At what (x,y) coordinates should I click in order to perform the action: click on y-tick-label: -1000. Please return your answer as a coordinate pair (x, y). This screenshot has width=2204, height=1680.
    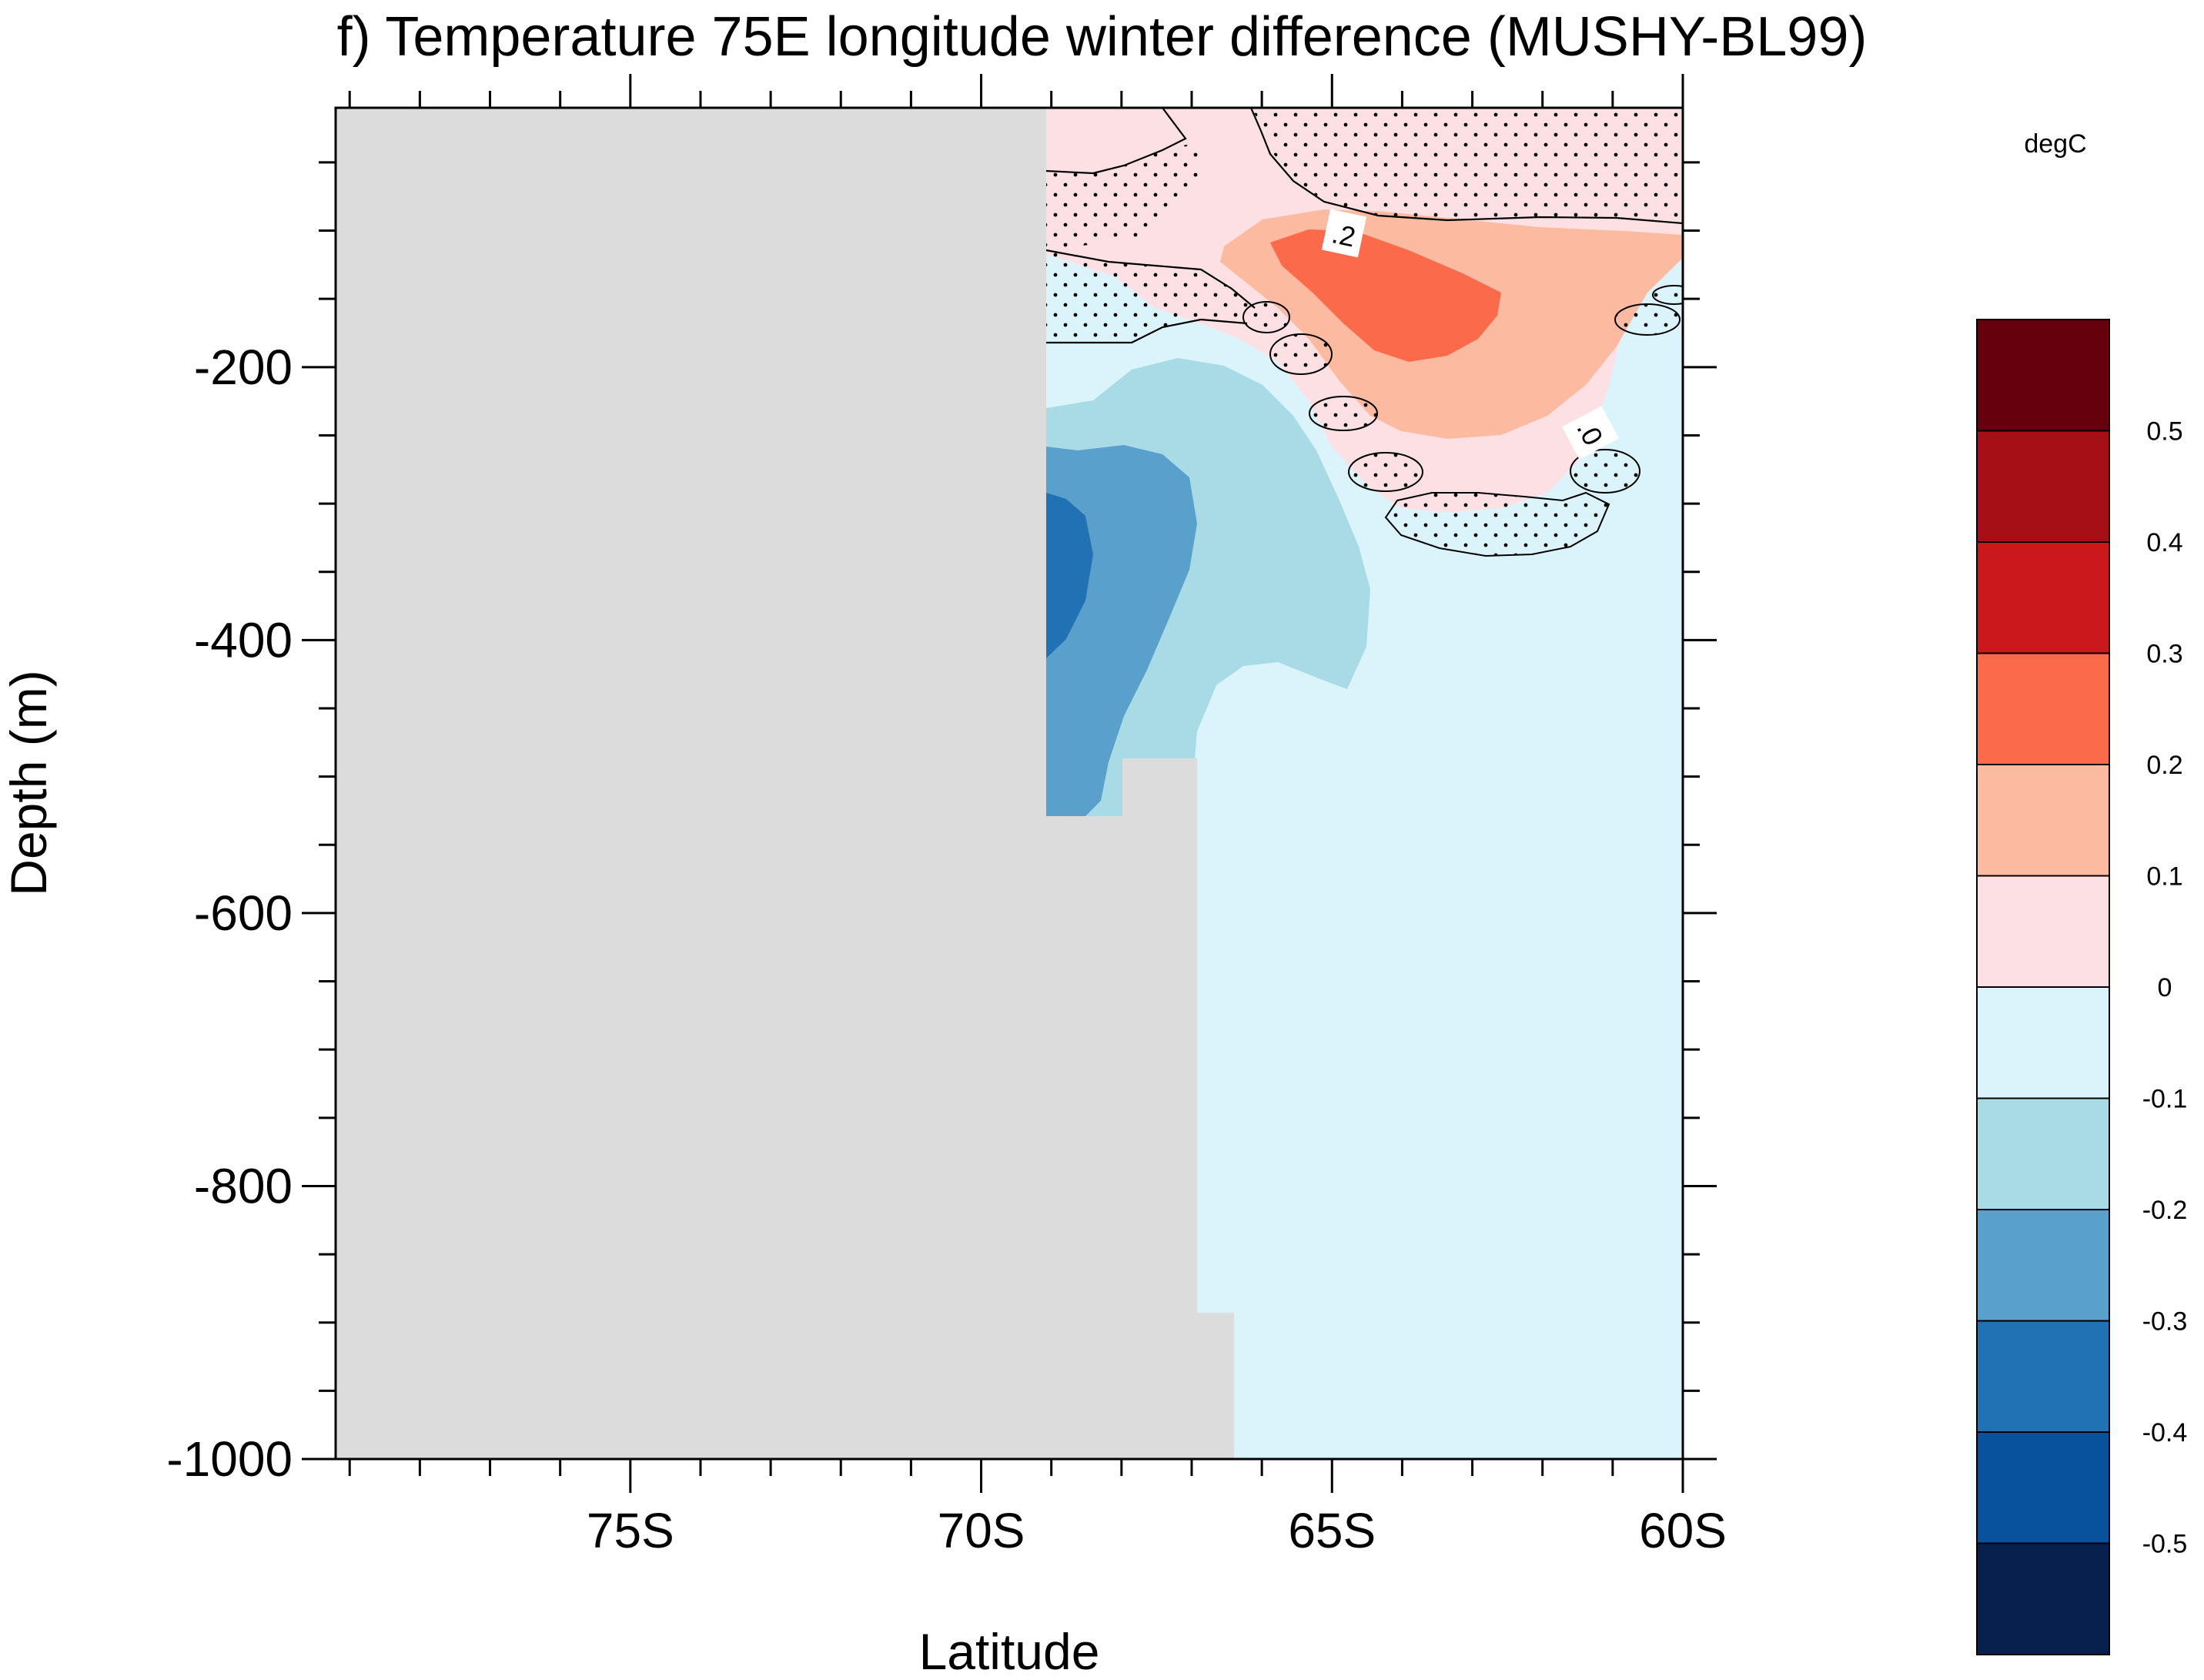
    Looking at the image, I should click on (229, 1459).